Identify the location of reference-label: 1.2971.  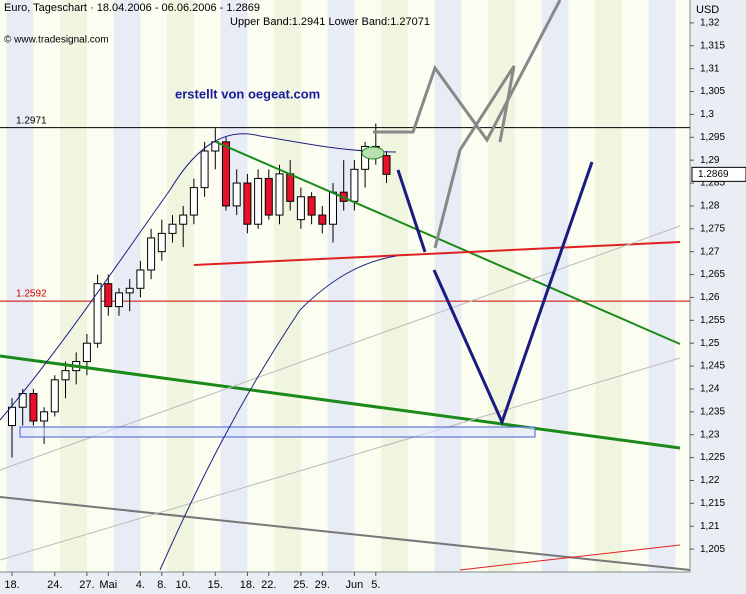
(31, 120).